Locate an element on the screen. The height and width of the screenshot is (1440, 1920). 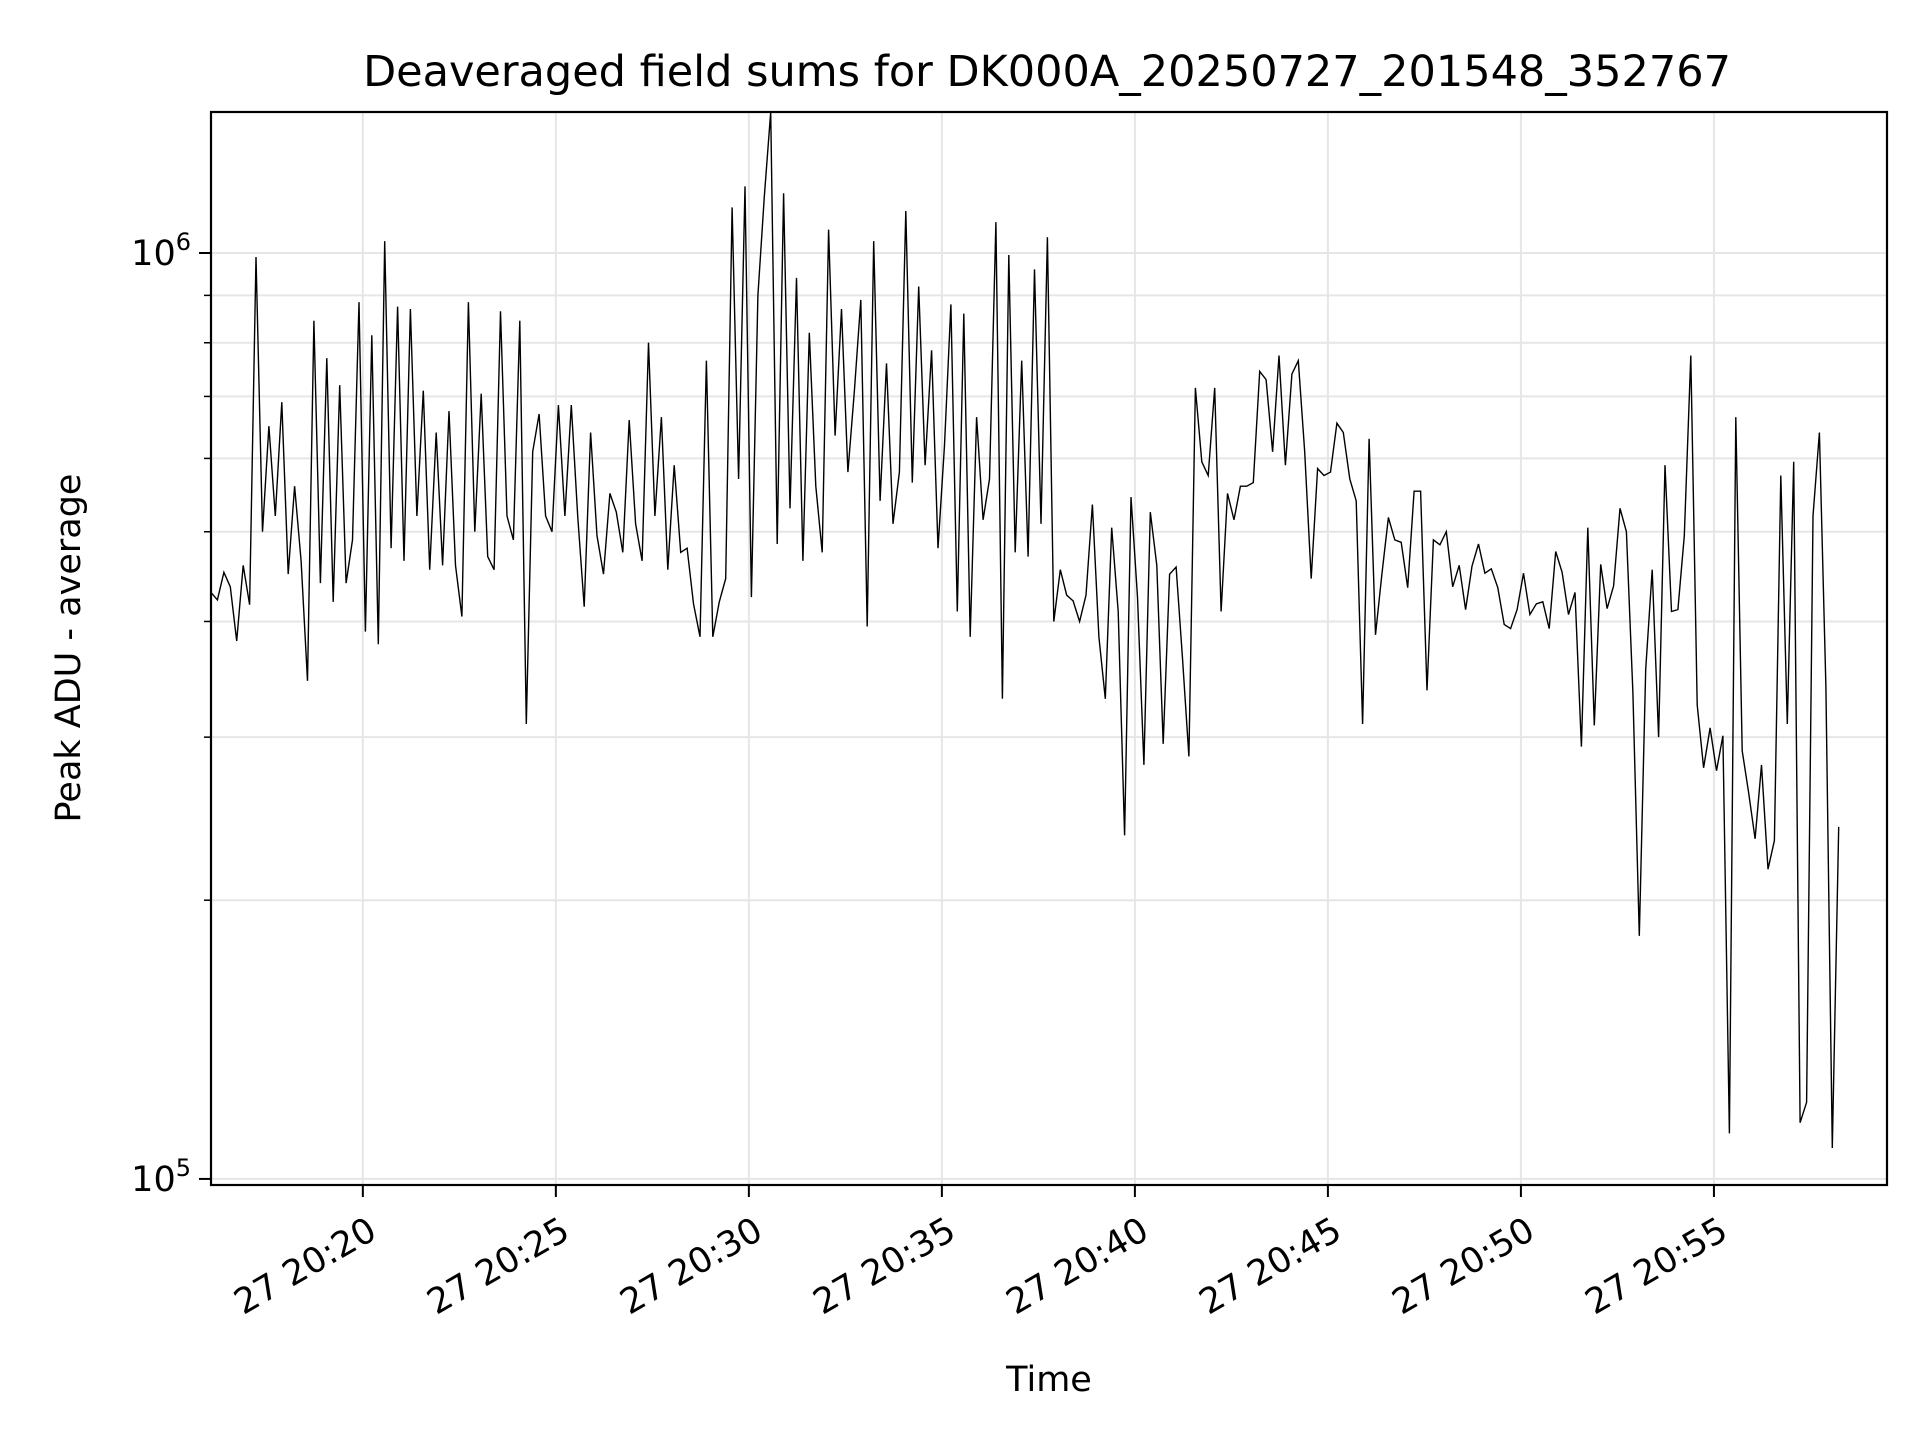
y-axis: 10⁵ 10⁶ is located at coordinates (171, 714).